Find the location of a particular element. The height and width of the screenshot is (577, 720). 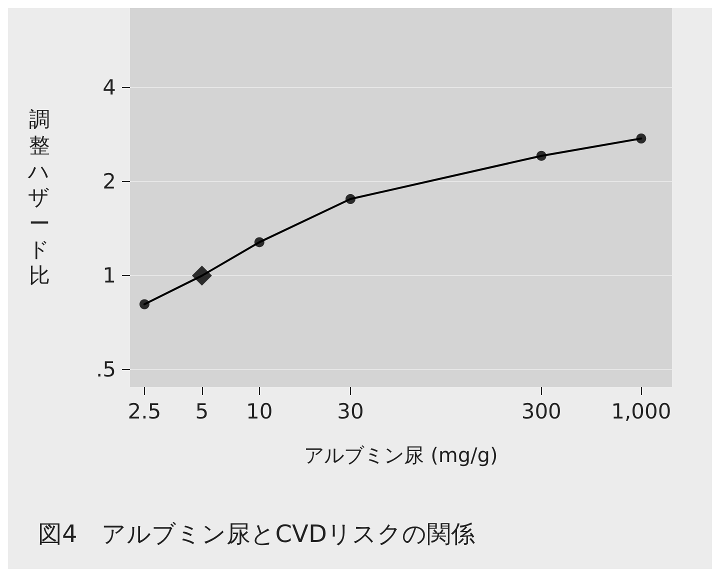

x-tick-label: 10 is located at coordinates (259, 412).